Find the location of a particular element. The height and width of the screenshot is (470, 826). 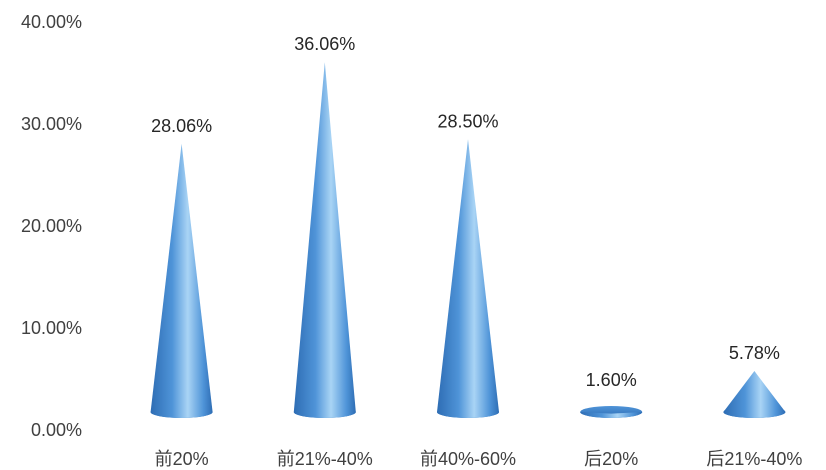

y-tick-label: 40.00% is located at coordinates (51, 22).